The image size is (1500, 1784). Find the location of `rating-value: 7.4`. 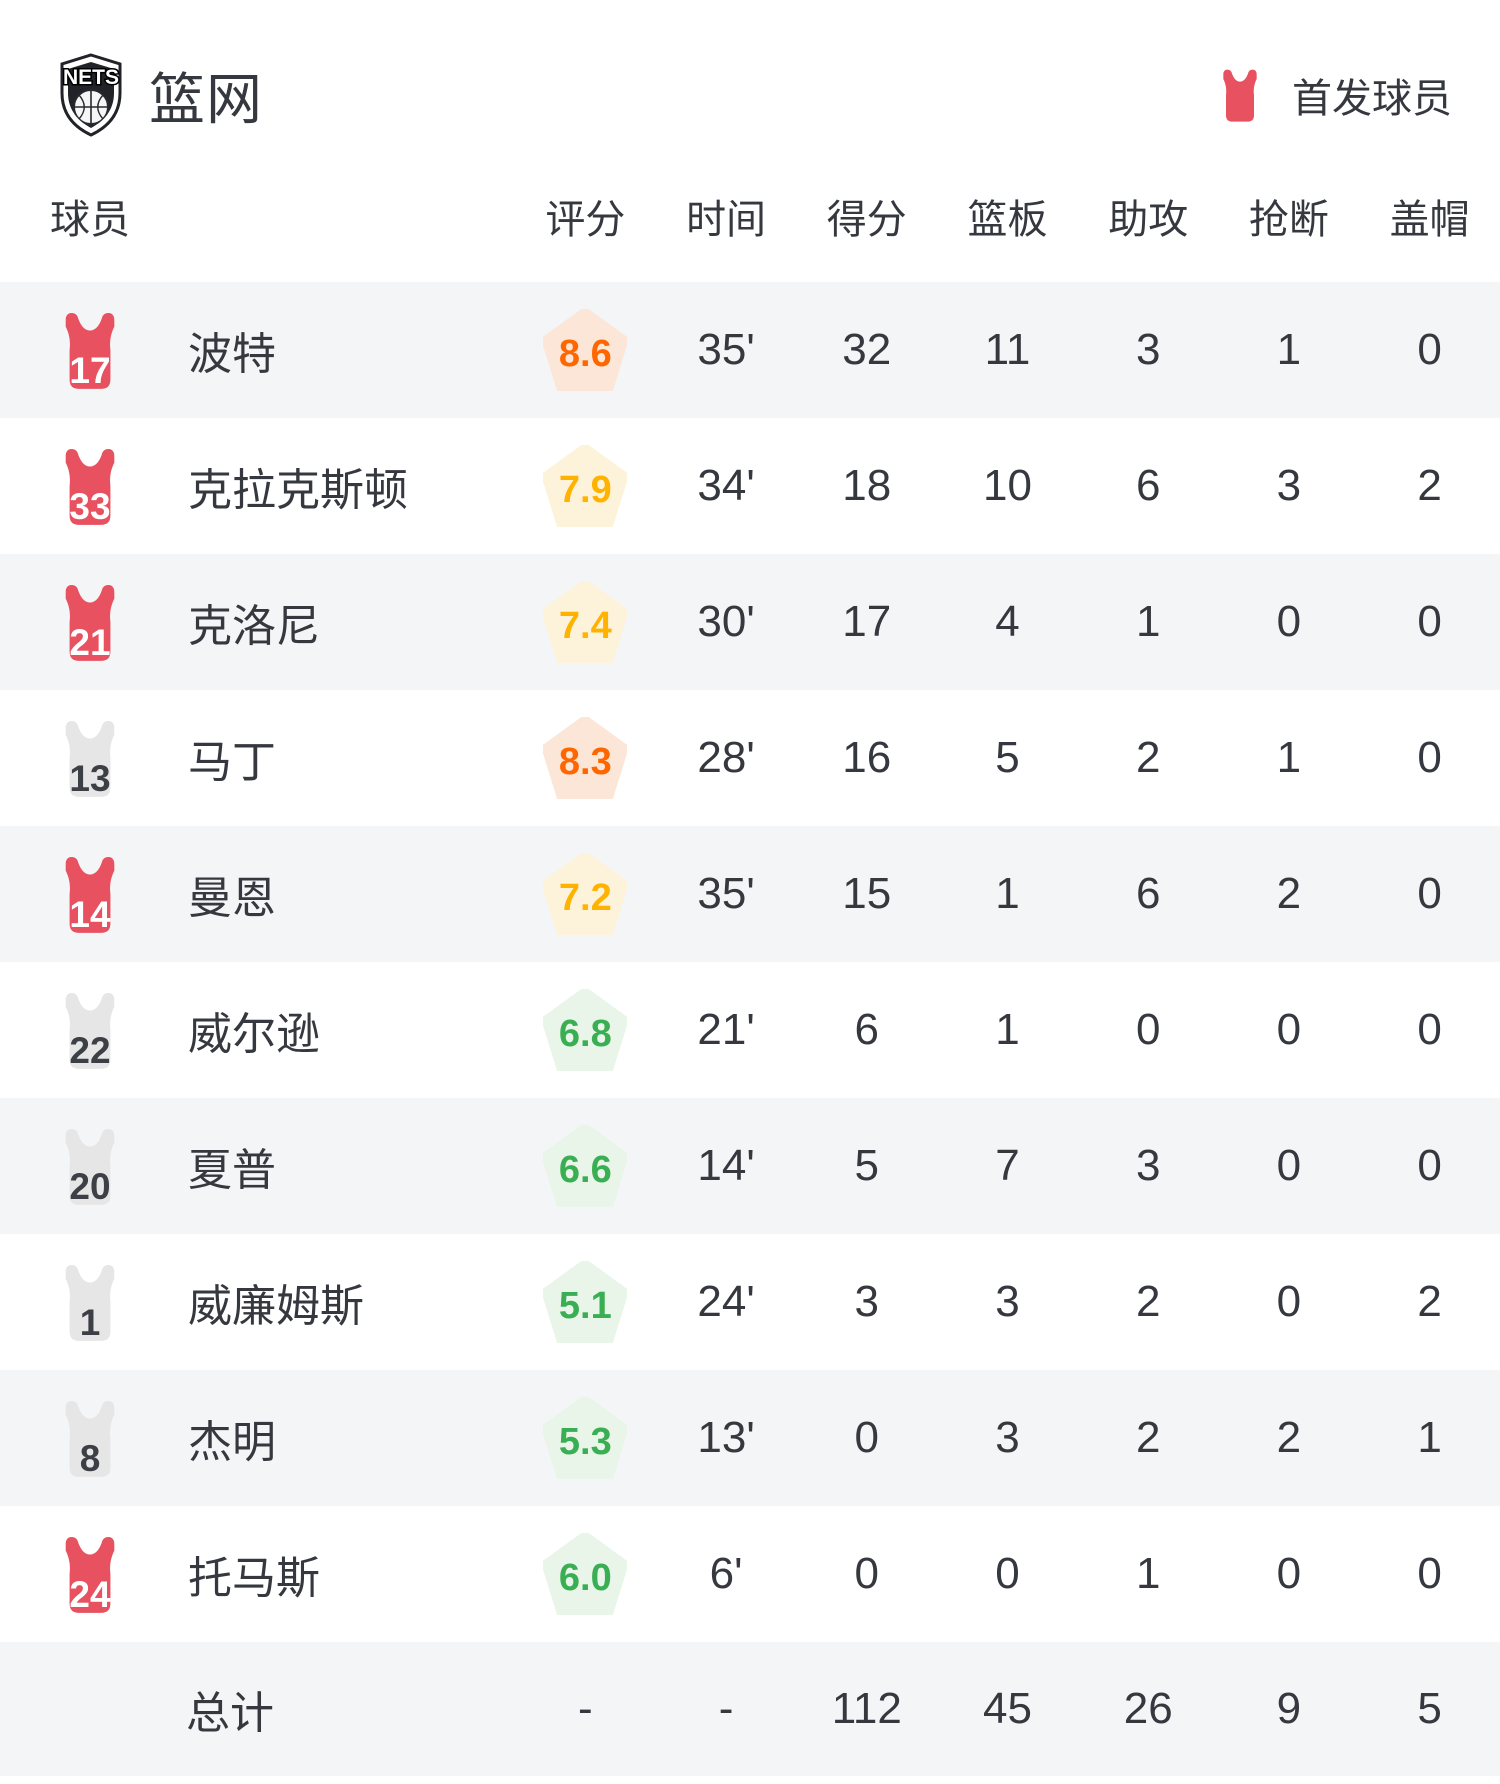

rating-value: 7.4 is located at coordinates (585, 625).